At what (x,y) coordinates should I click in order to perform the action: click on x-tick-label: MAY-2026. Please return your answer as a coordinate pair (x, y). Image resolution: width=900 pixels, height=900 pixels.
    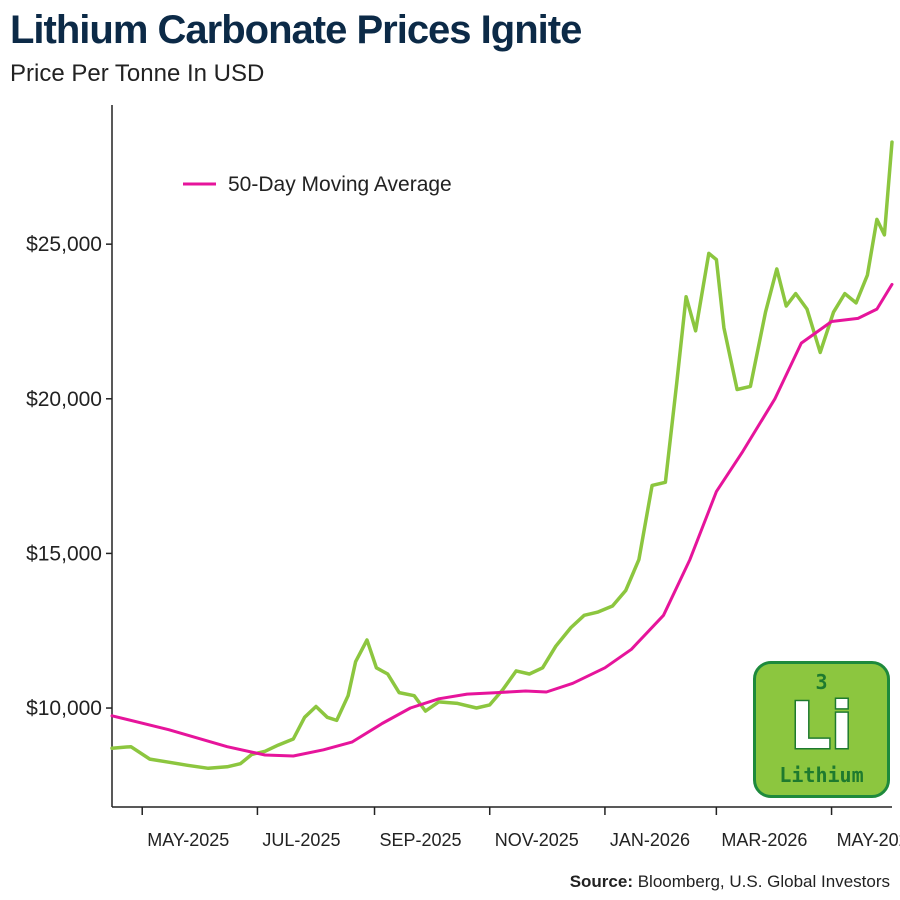
    Looking at the image, I should click on (868, 840).